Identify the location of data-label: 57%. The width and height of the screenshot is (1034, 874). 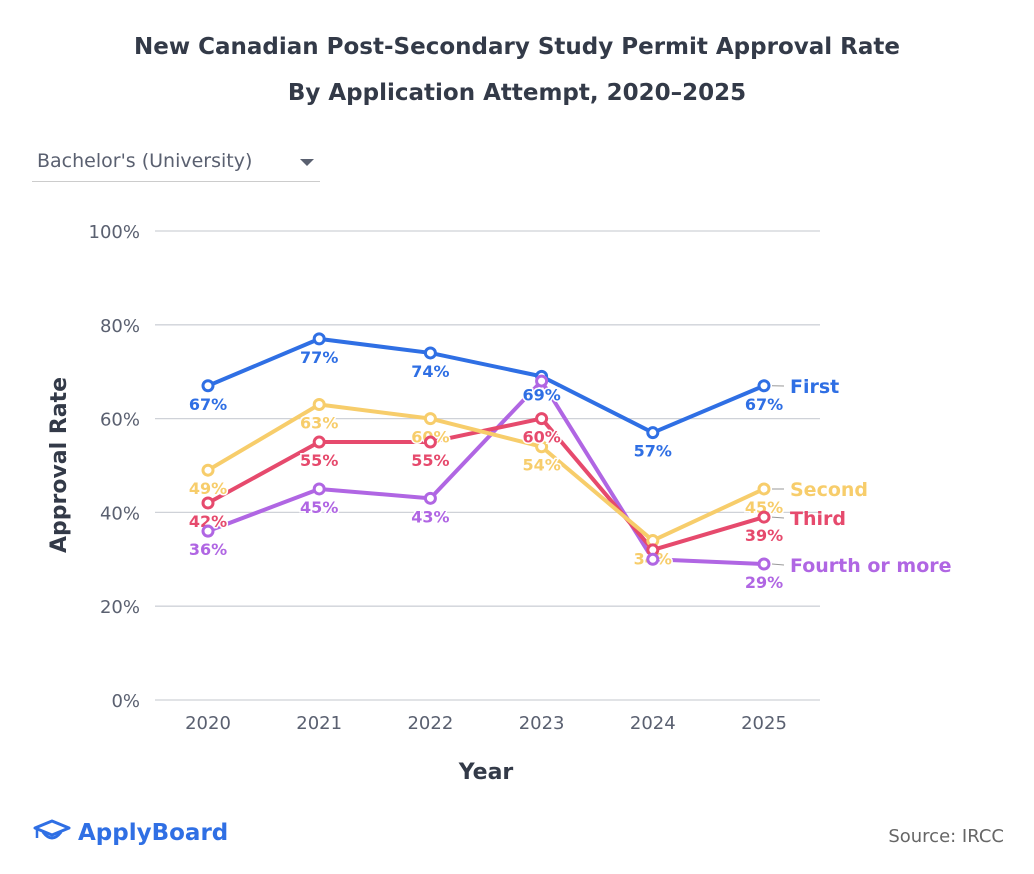
(653, 451).